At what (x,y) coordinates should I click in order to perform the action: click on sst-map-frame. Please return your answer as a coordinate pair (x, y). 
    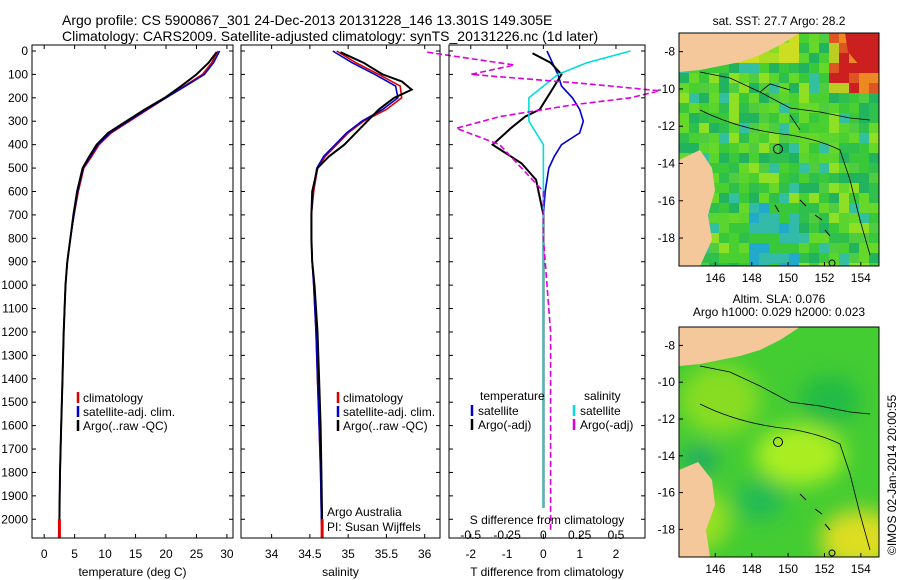
    Looking at the image, I should click on (779, 149).